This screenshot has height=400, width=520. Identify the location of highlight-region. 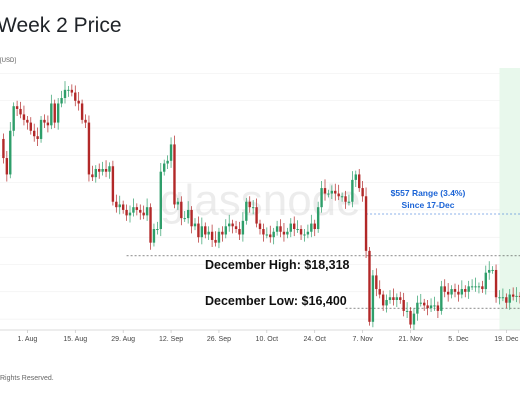
(509, 199).